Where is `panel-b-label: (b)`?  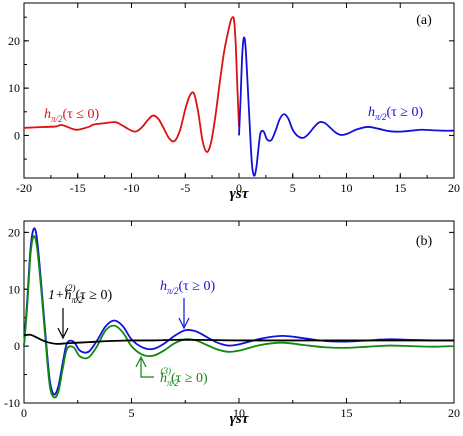
panel-b-label: (b) is located at coordinates (424, 241).